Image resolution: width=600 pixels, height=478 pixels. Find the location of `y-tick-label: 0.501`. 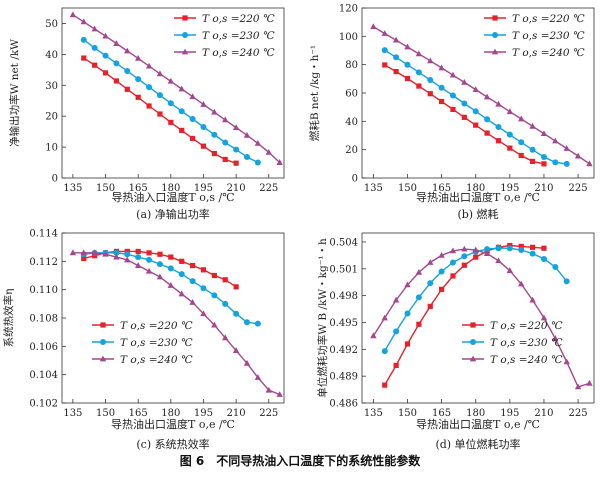

y-tick-label: 0.501 is located at coordinates (343, 269).